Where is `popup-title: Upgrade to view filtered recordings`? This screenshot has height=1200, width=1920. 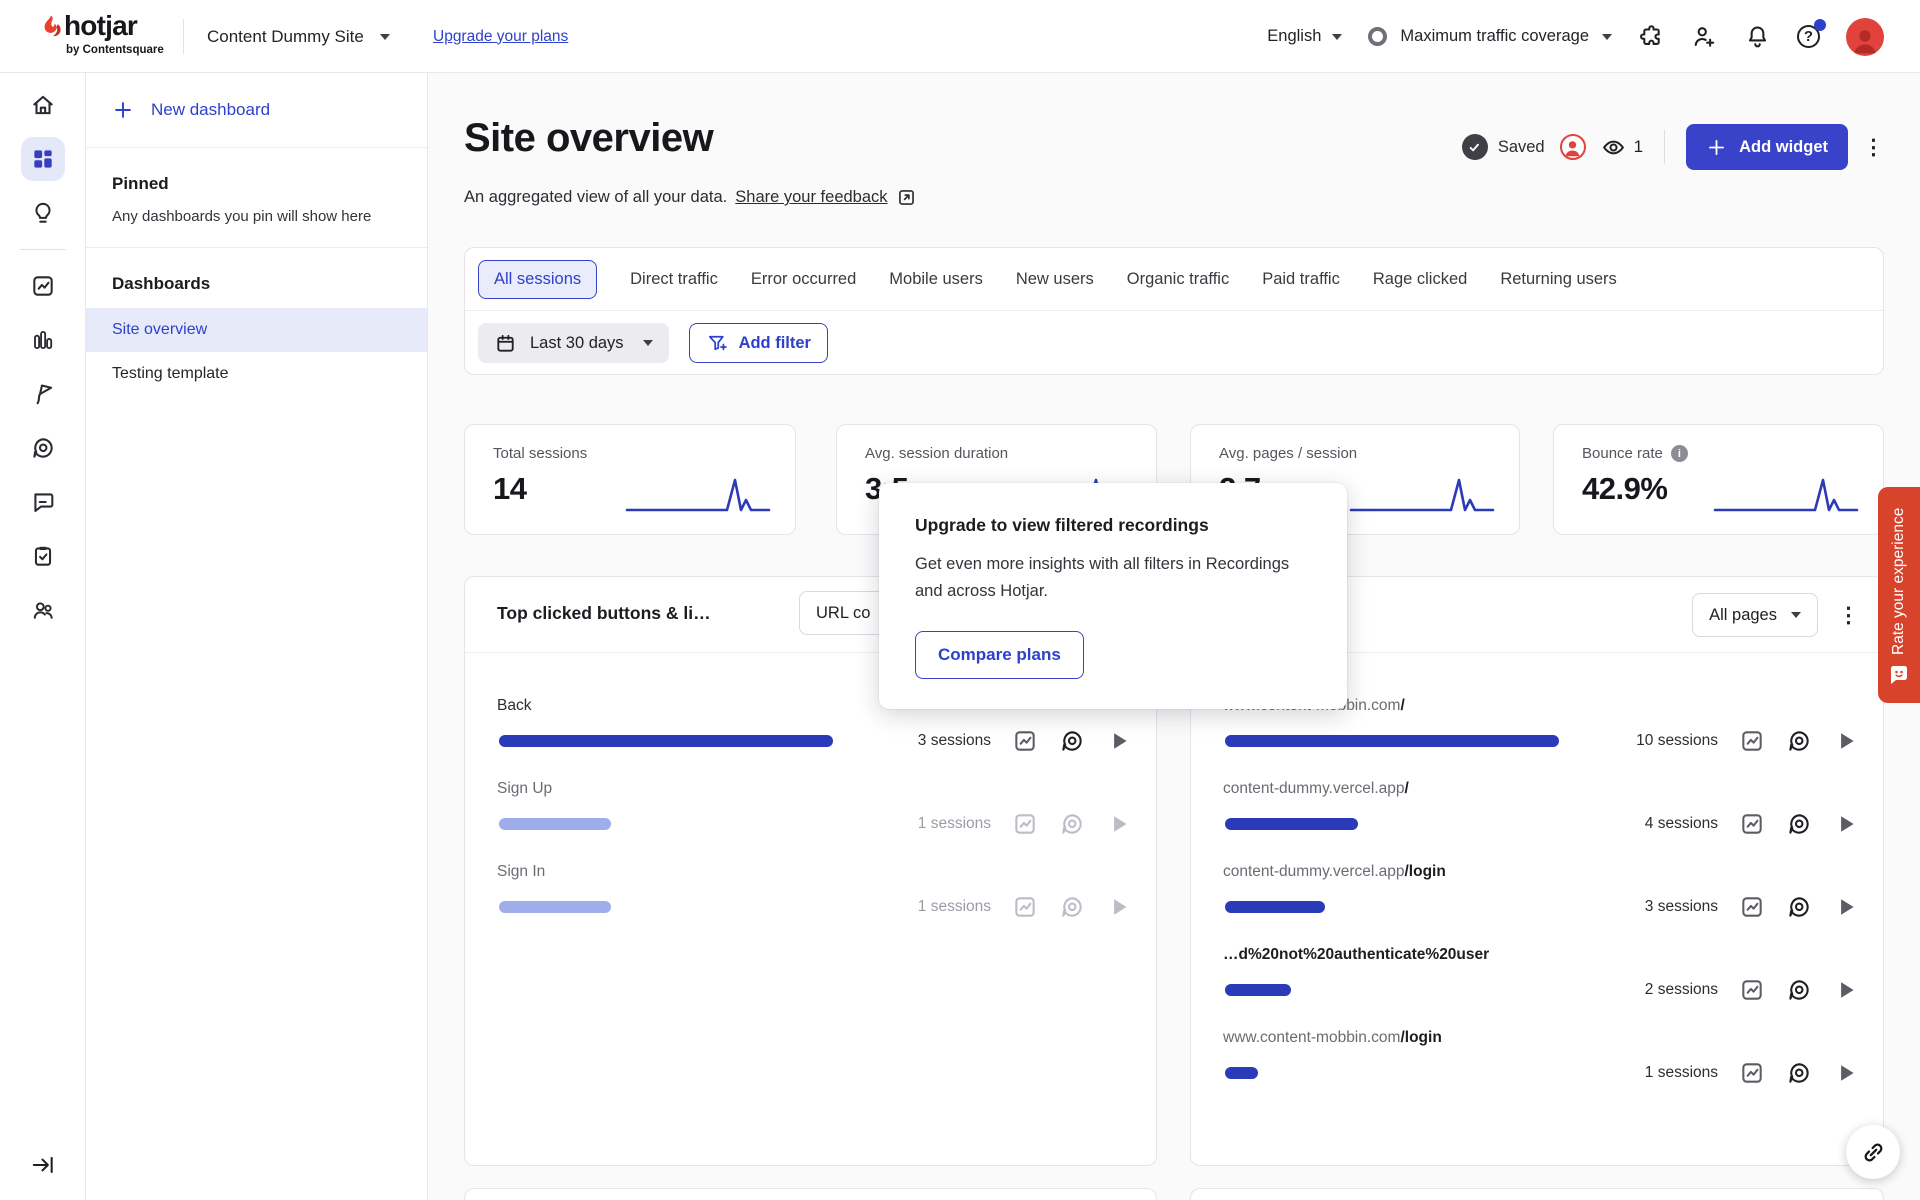 popup-title: Upgrade to view filtered recordings is located at coordinates (1062, 525).